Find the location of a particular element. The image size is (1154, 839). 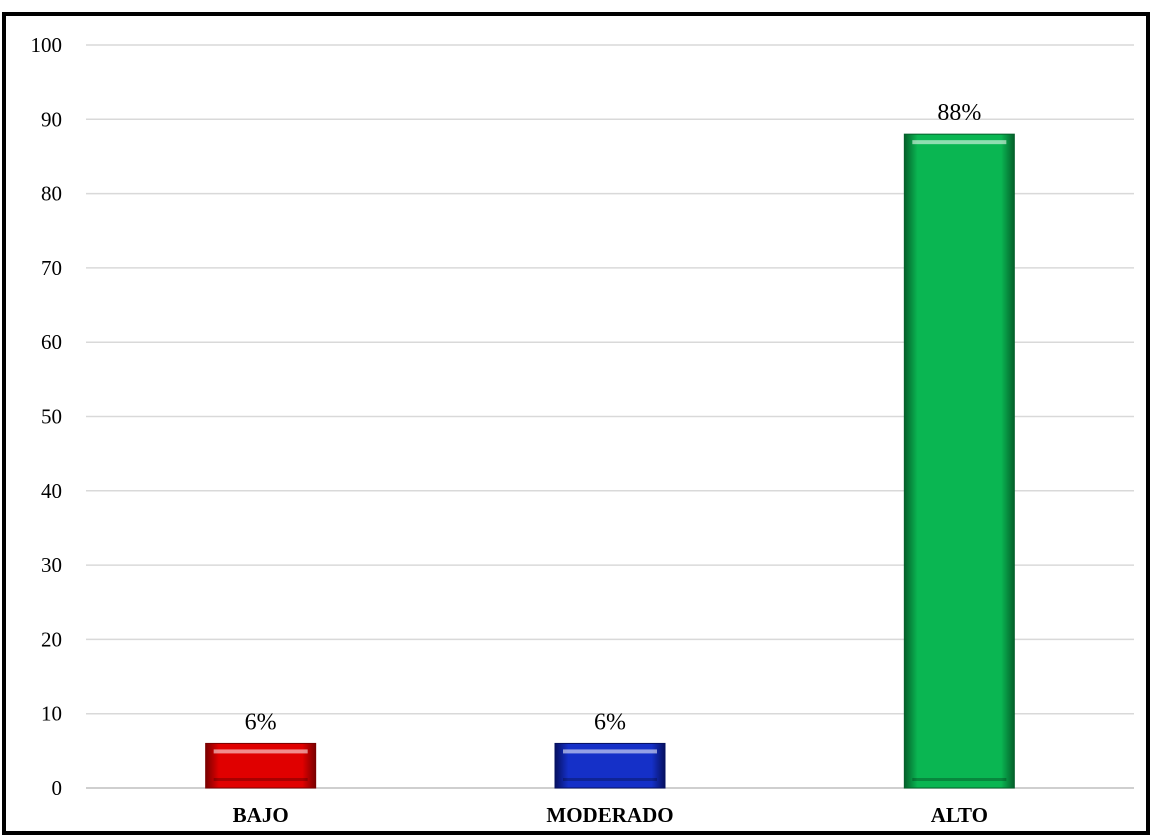

bar-body is located at coordinates (959, 461).